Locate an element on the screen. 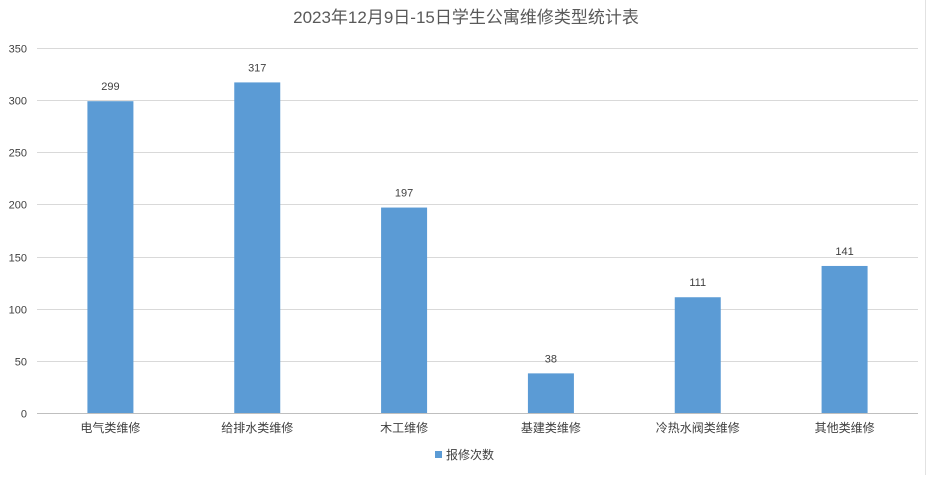 This screenshot has height=479, width=936. y-tick-label: 350 is located at coordinates (18, 50).